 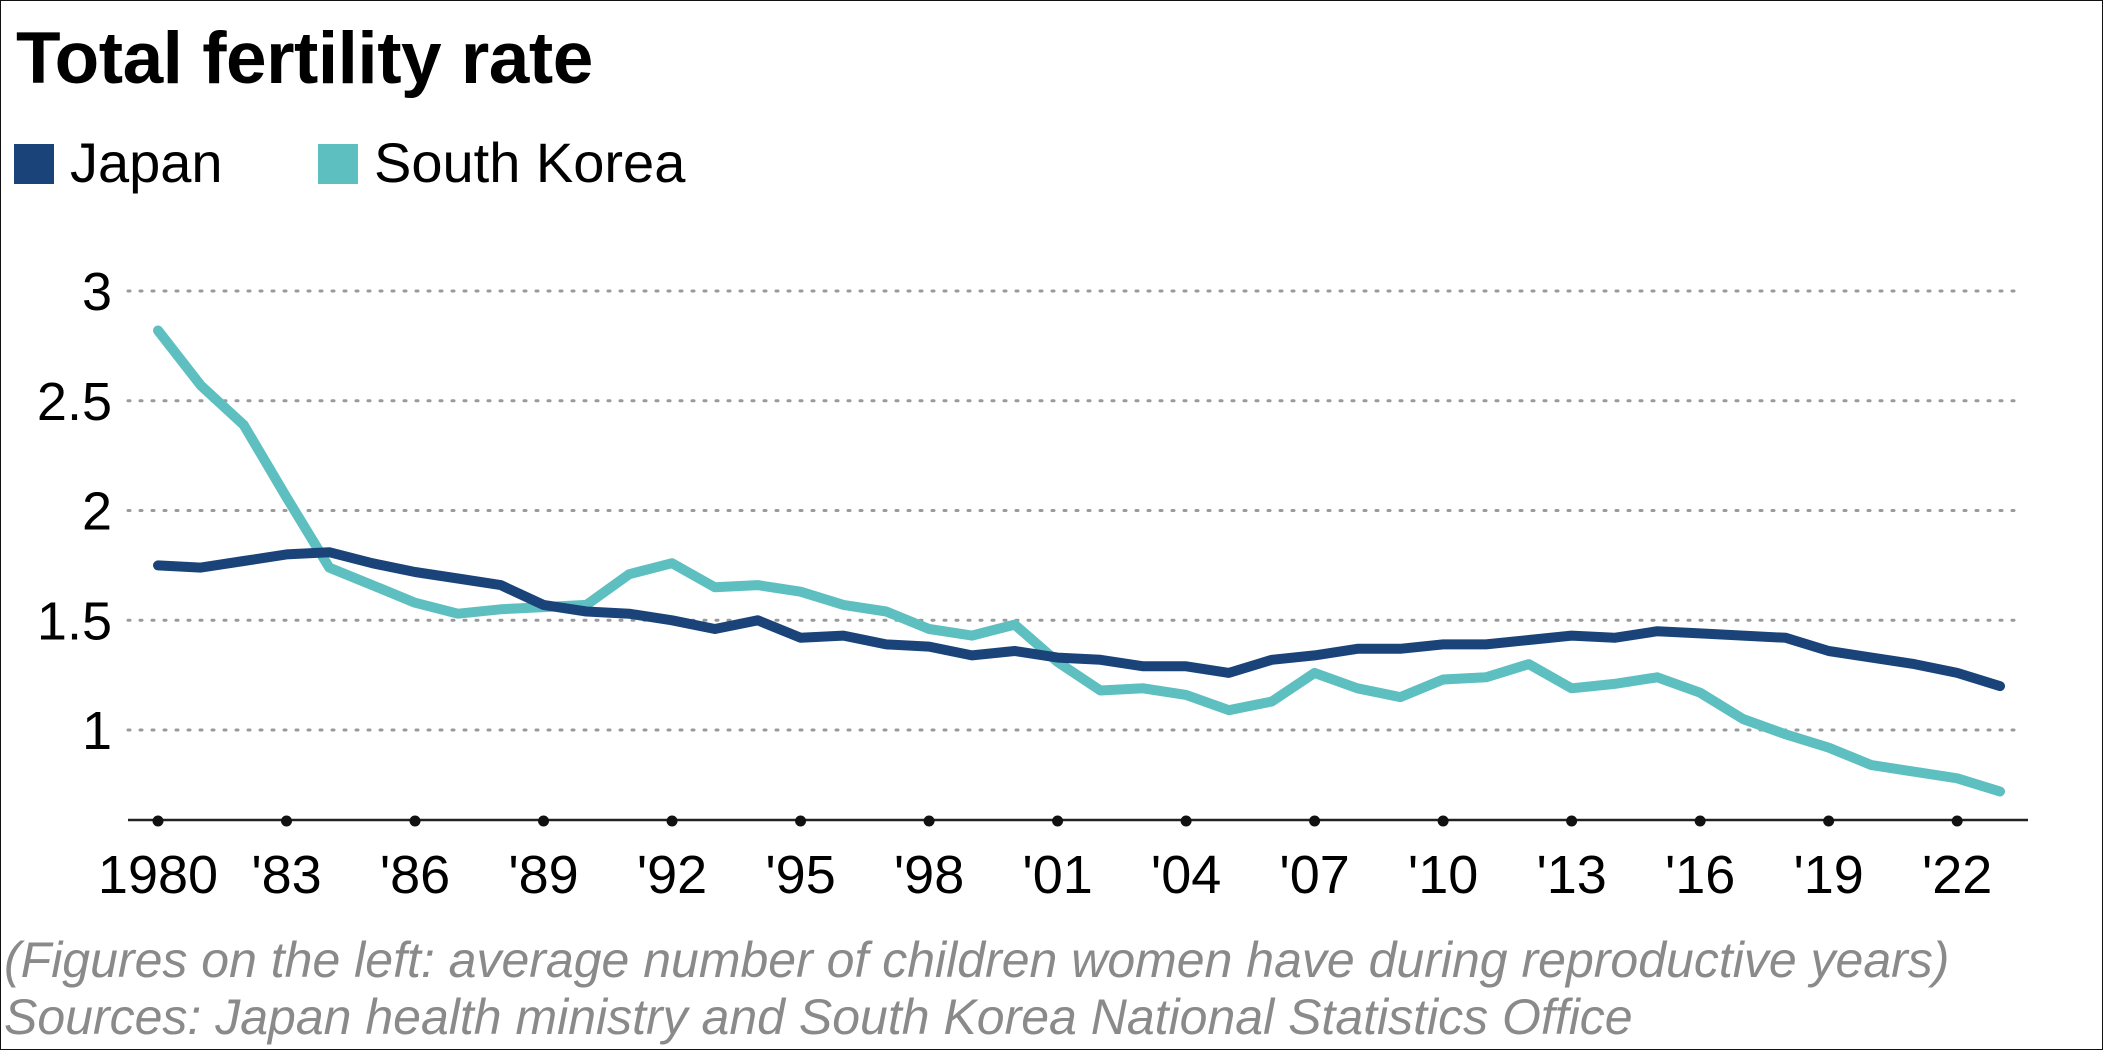 I want to click on x-tick-label: '86, so click(x=415, y=875).